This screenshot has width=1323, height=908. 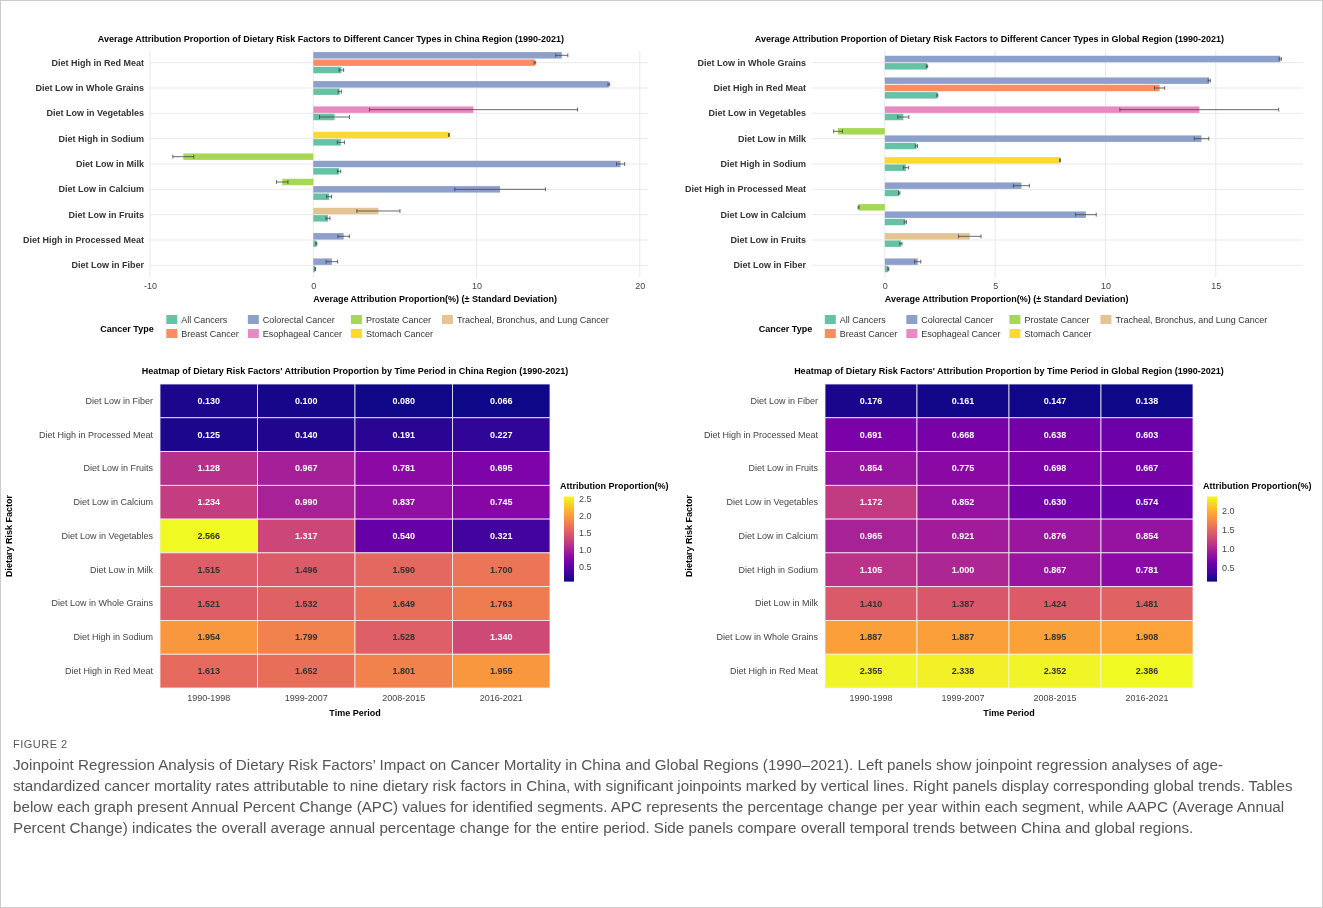 What do you see at coordinates (1055, 502) in the screenshot?
I see `data-label: 0.630` at bounding box center [1055, 502].